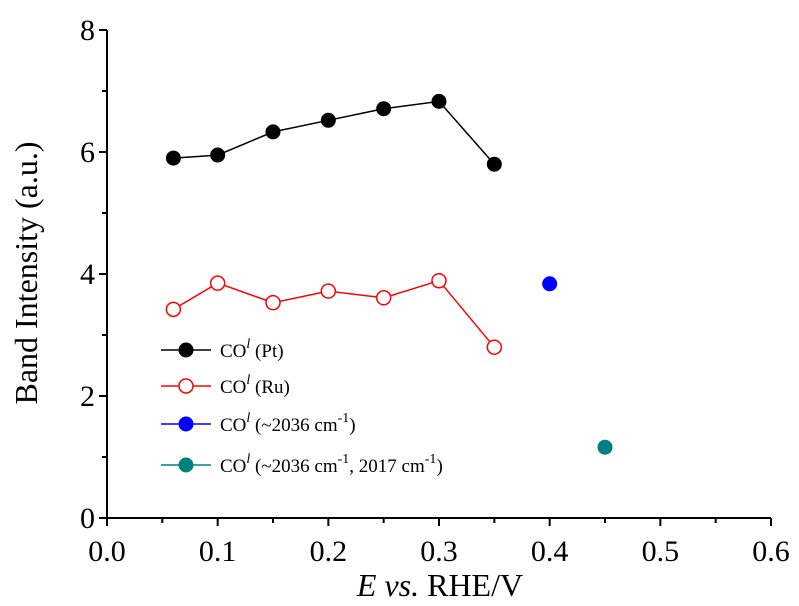  Describe the element at coordinates (87, 396) in the screenshot. I see `y-tick-label: 2` at that location.